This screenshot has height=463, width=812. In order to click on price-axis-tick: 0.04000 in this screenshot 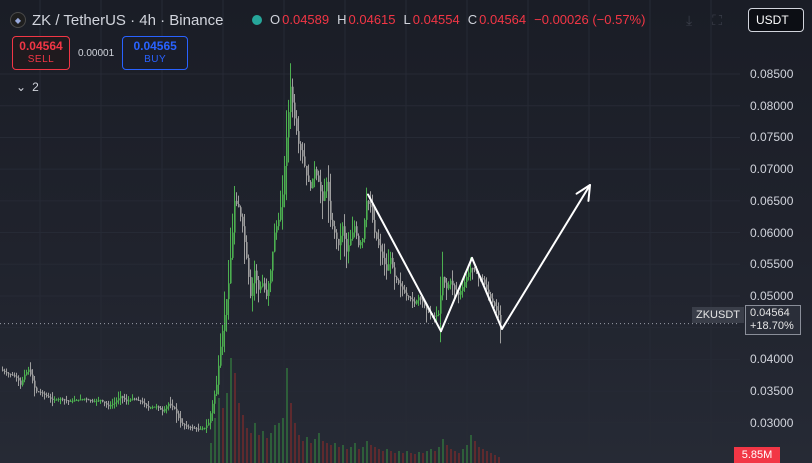, I will do `click(772, 359)`.